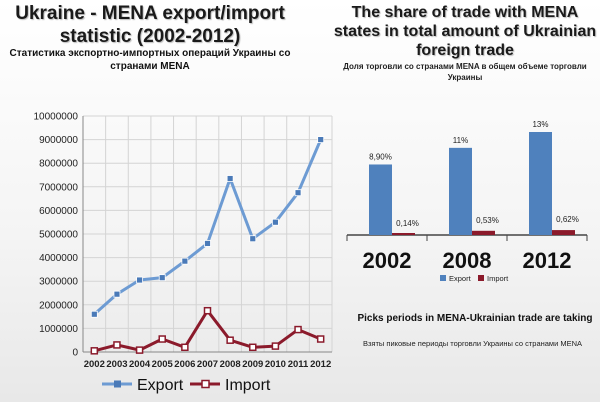  What do you see at coordinates (275, 364) in the screenshot?
I see `x-tick-label: 2010` at bounding box center [275, 364].